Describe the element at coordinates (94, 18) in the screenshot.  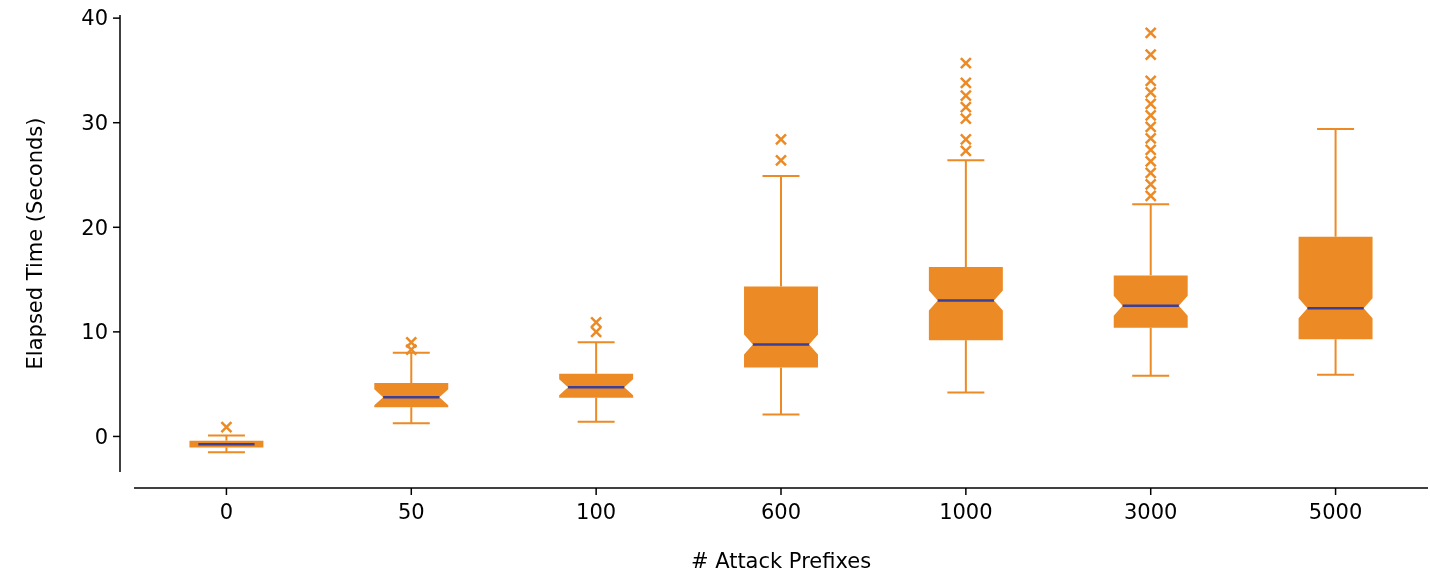
I see `y-tick-label: 40` at that location.